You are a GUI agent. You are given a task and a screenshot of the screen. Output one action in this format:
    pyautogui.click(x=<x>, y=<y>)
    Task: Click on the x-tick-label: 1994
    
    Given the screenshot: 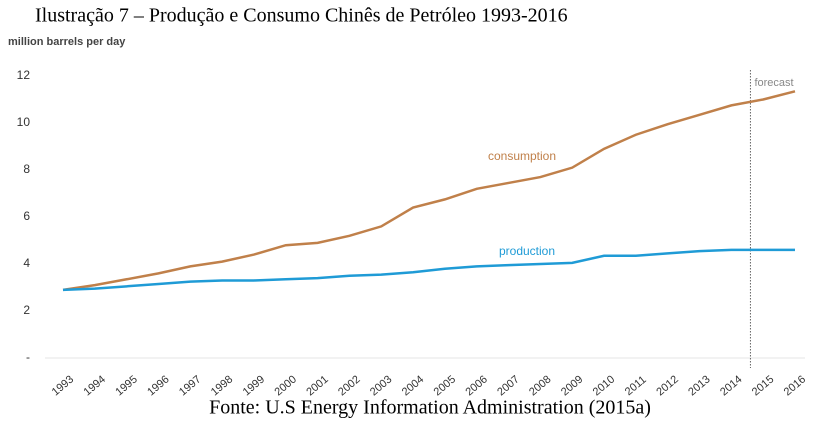 What is the action you would take?
    pyautogui.click(x=95, y=385)
    